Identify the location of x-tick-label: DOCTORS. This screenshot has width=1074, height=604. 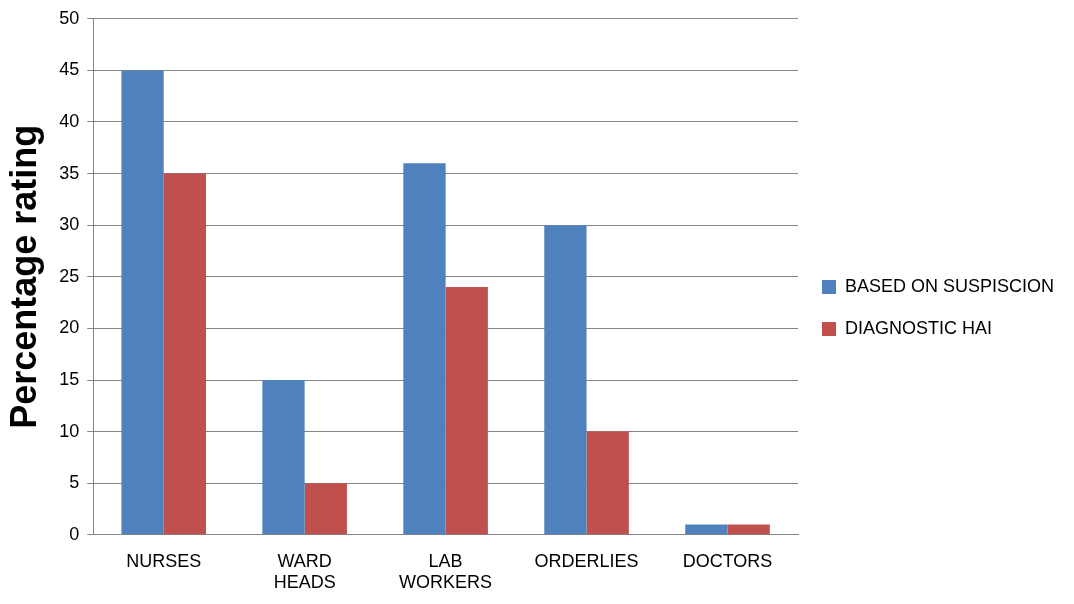
(727, 560).